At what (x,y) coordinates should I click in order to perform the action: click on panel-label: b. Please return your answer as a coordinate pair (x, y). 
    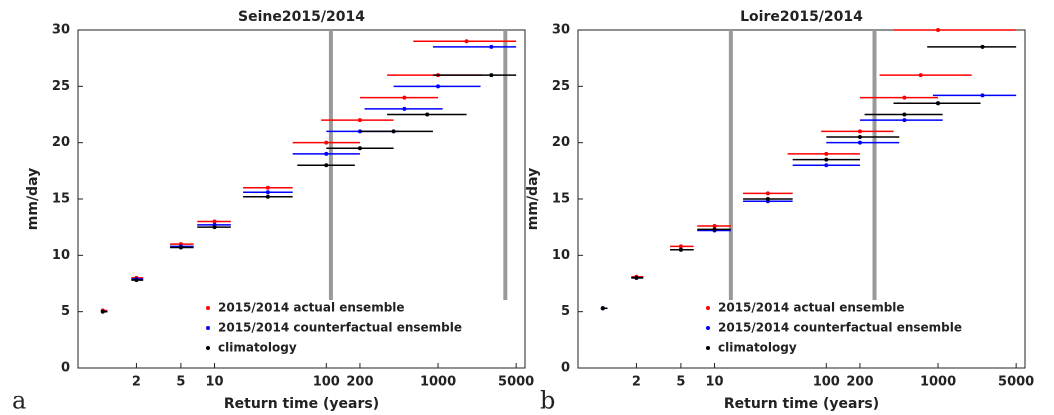
    Looking at the image, I should click on (547, 401).